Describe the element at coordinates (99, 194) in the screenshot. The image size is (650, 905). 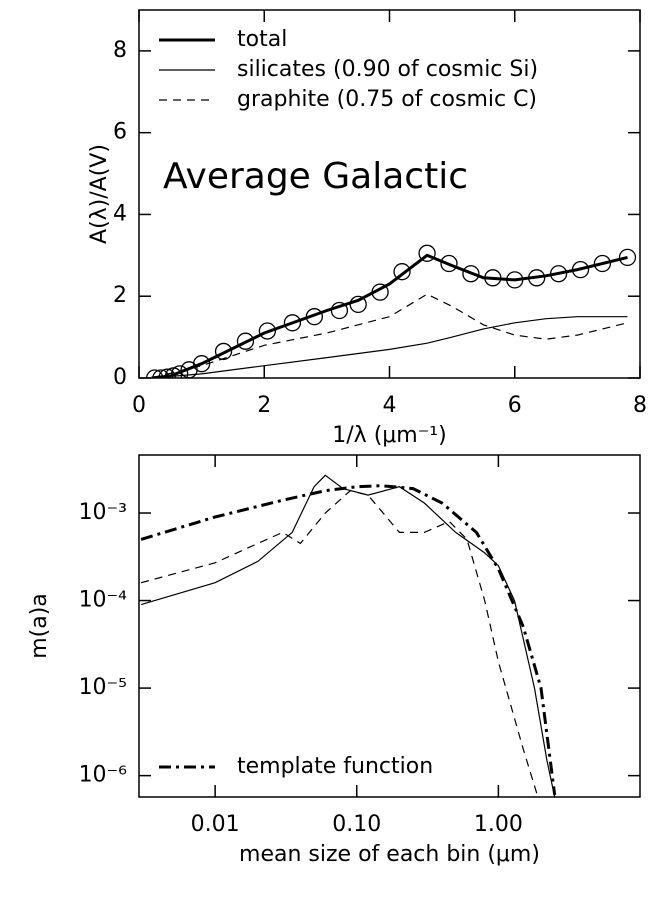
I see `y-axis-label: A(λ)/A(V)` at that location.